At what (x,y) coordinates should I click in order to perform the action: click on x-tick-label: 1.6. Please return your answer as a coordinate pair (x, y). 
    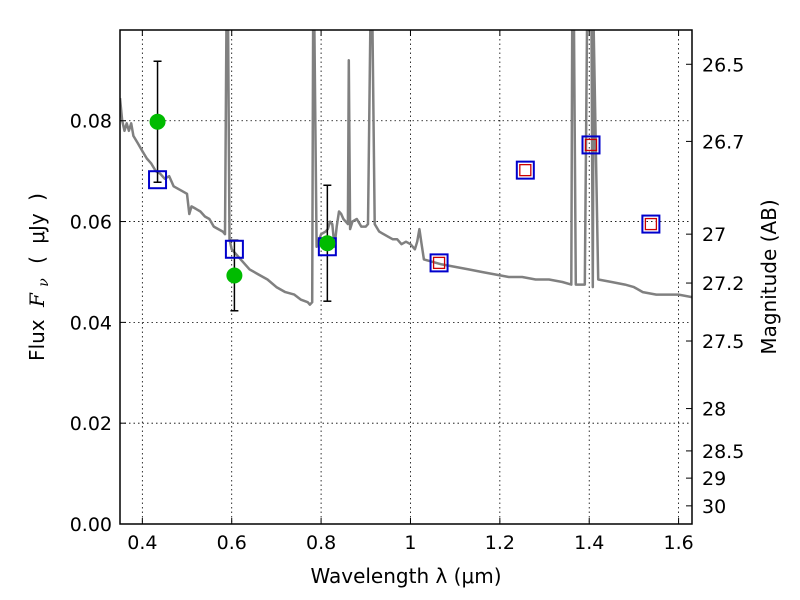
    Looking at the image, I should click on (678, 543).